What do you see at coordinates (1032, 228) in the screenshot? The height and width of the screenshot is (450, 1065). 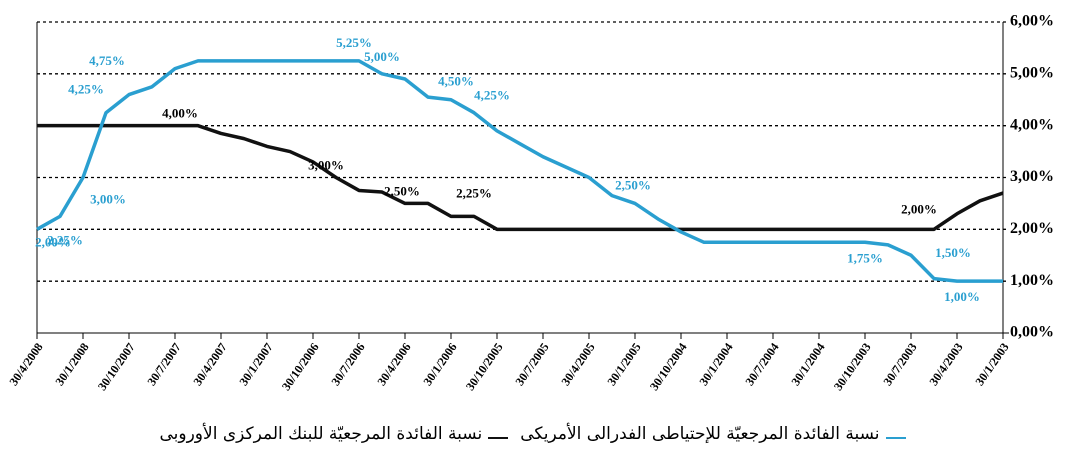 I see `y-tick-label: 2,00%` at bounding box center [1032, 228].